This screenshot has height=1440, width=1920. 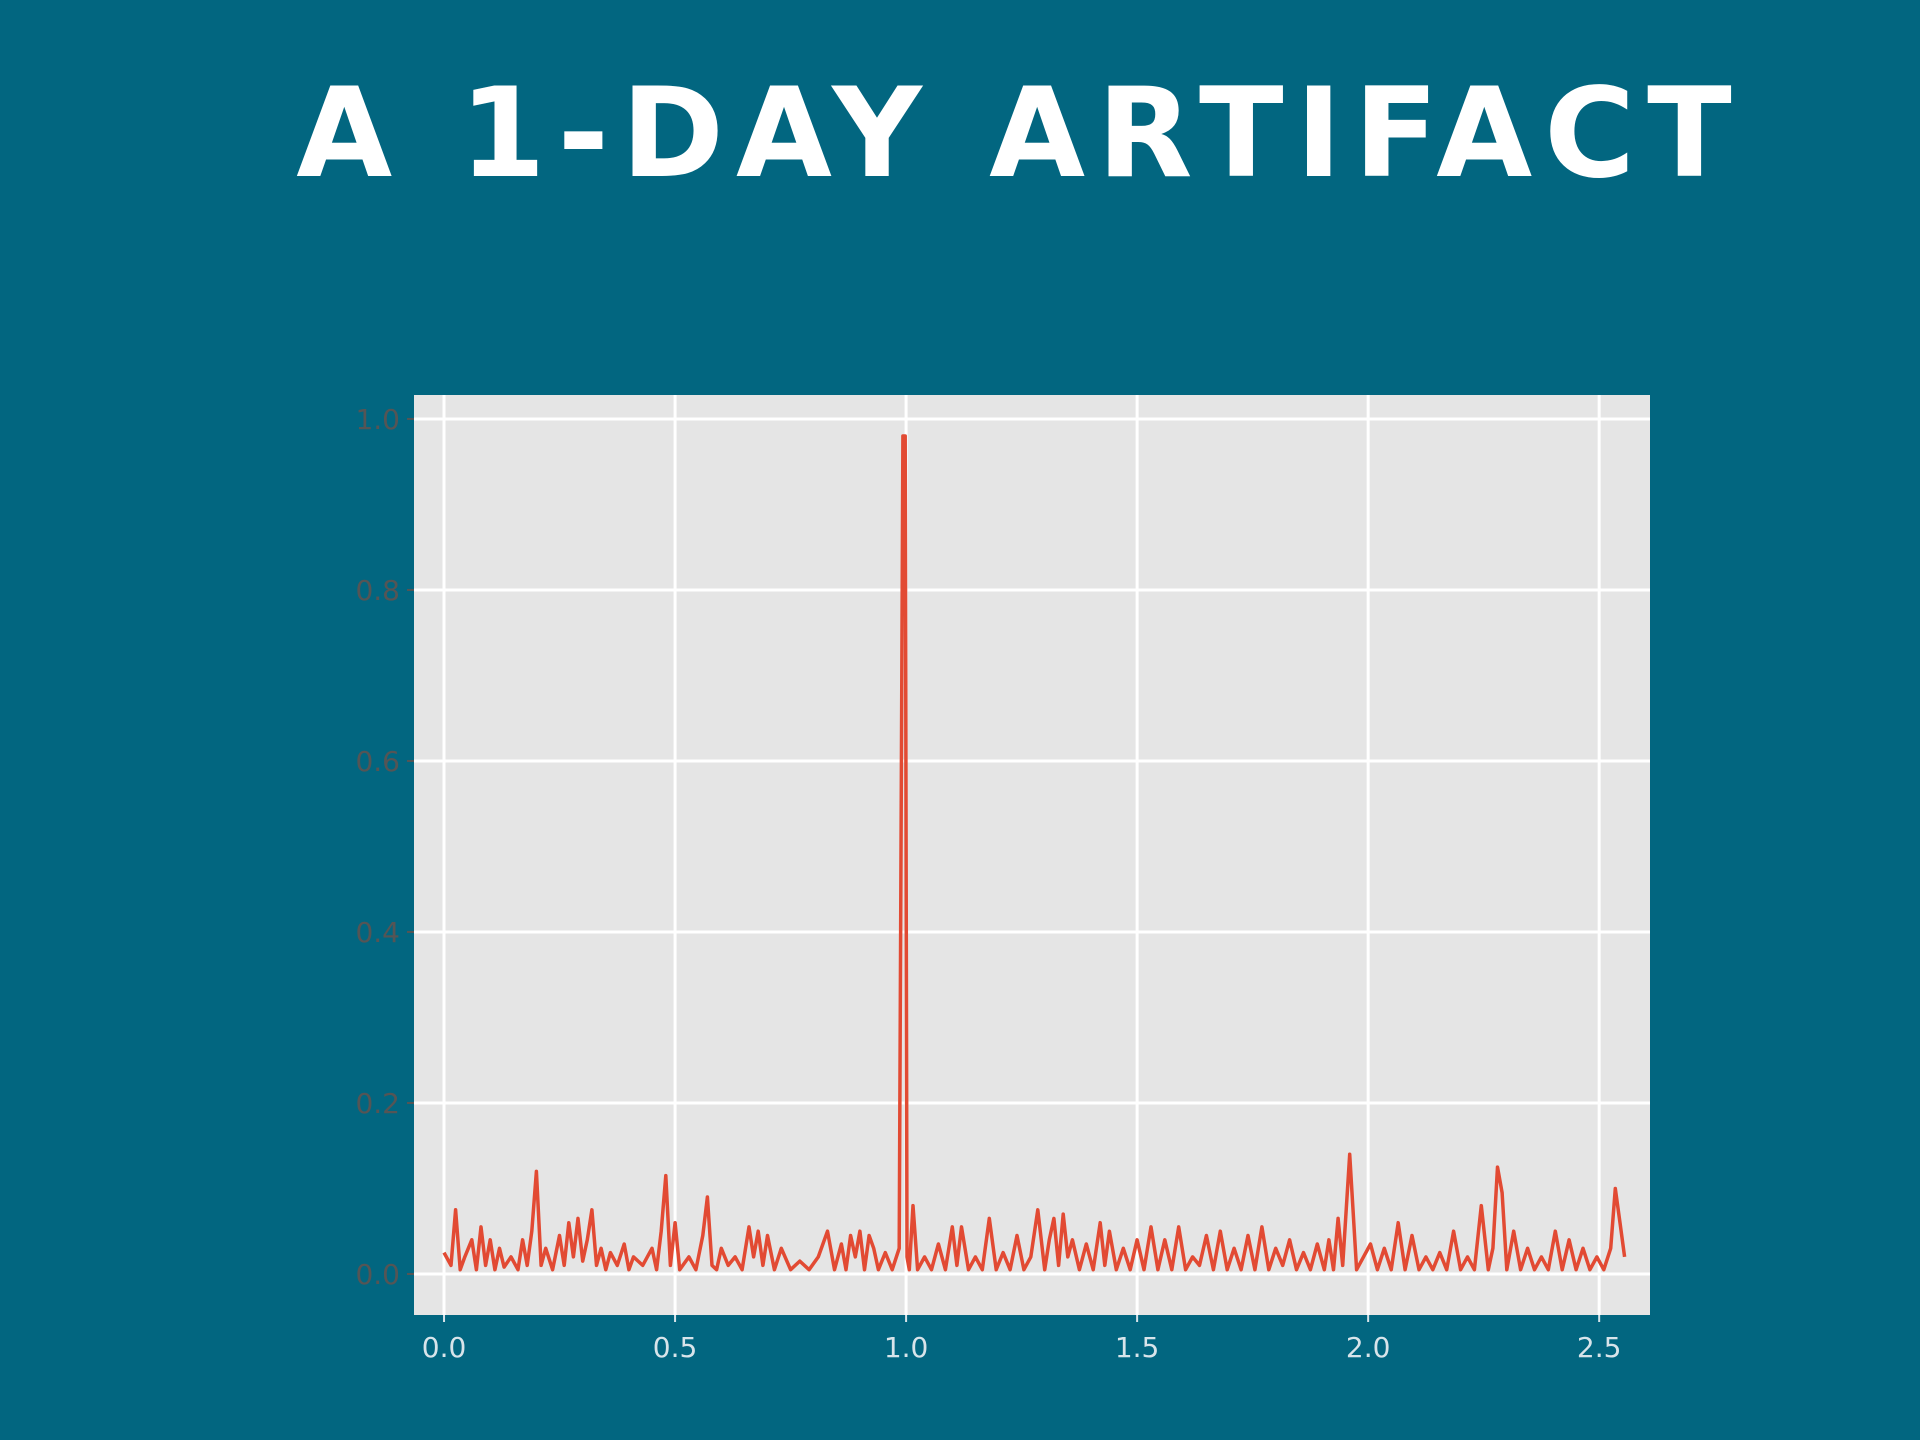 What do you see at coordinates (444, 1347) in the screenshot?
I see `x-tick-label: 0.0` at bounding box center [444, 1347].